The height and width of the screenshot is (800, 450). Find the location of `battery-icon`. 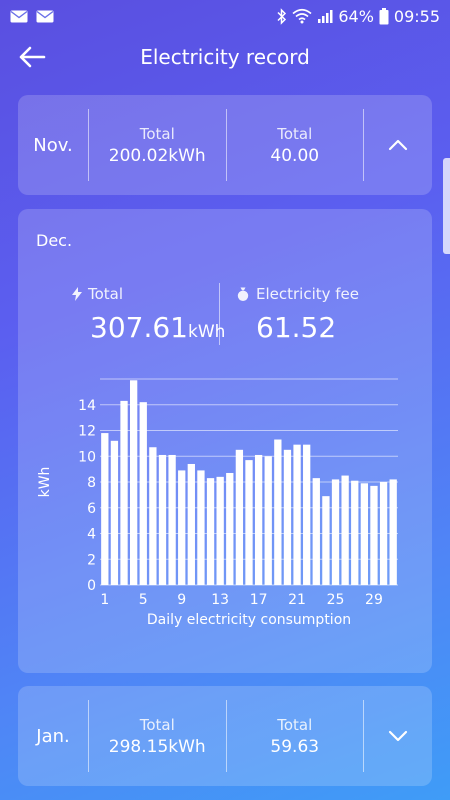

battery-icon is located at coordinates (384, 15).